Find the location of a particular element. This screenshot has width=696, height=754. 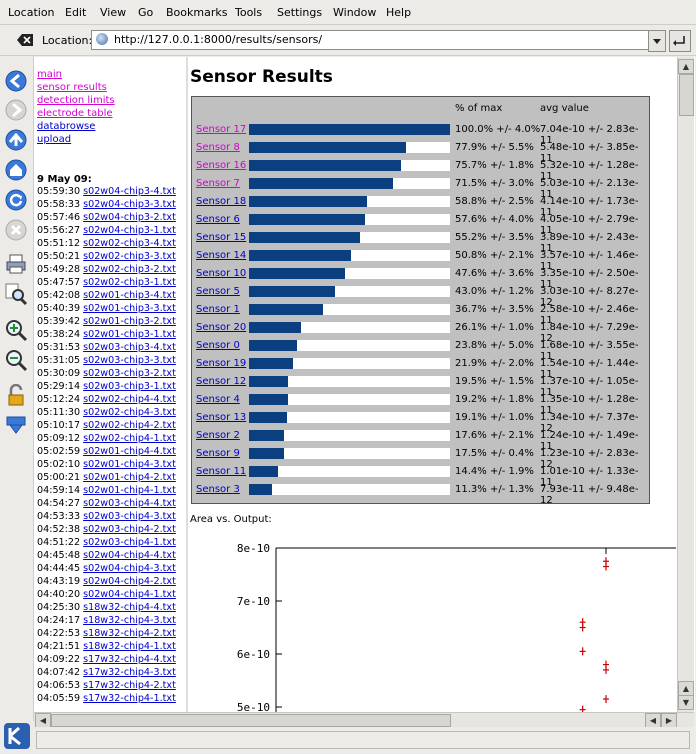

zoom-in-icon is located at coordinates (16, 330).